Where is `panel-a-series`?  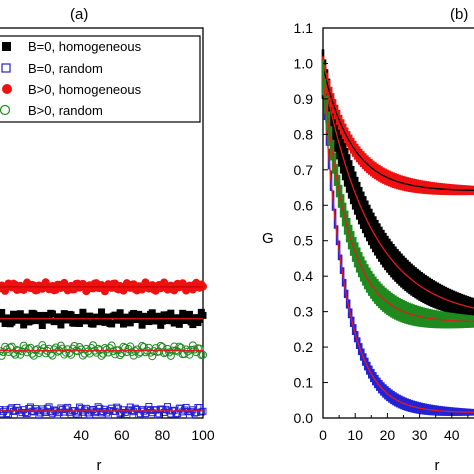
panel-a-series is located at coordinates (103, 348).